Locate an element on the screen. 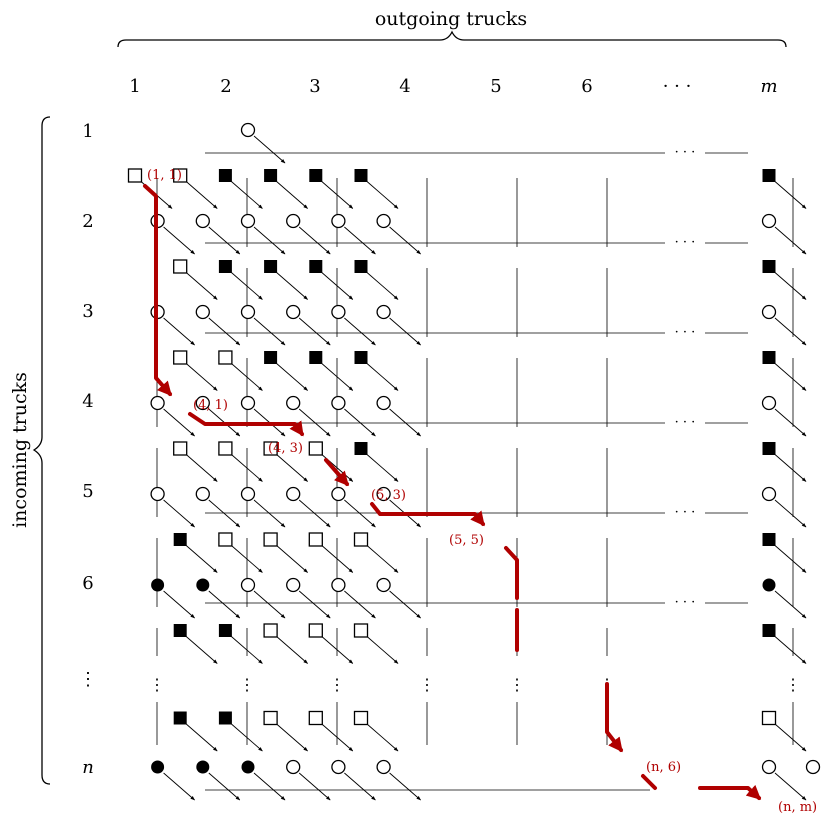 Image resolution: width=839 pixels, height=822 pixels. column-label: · · · is located at coordinates (677, 86).